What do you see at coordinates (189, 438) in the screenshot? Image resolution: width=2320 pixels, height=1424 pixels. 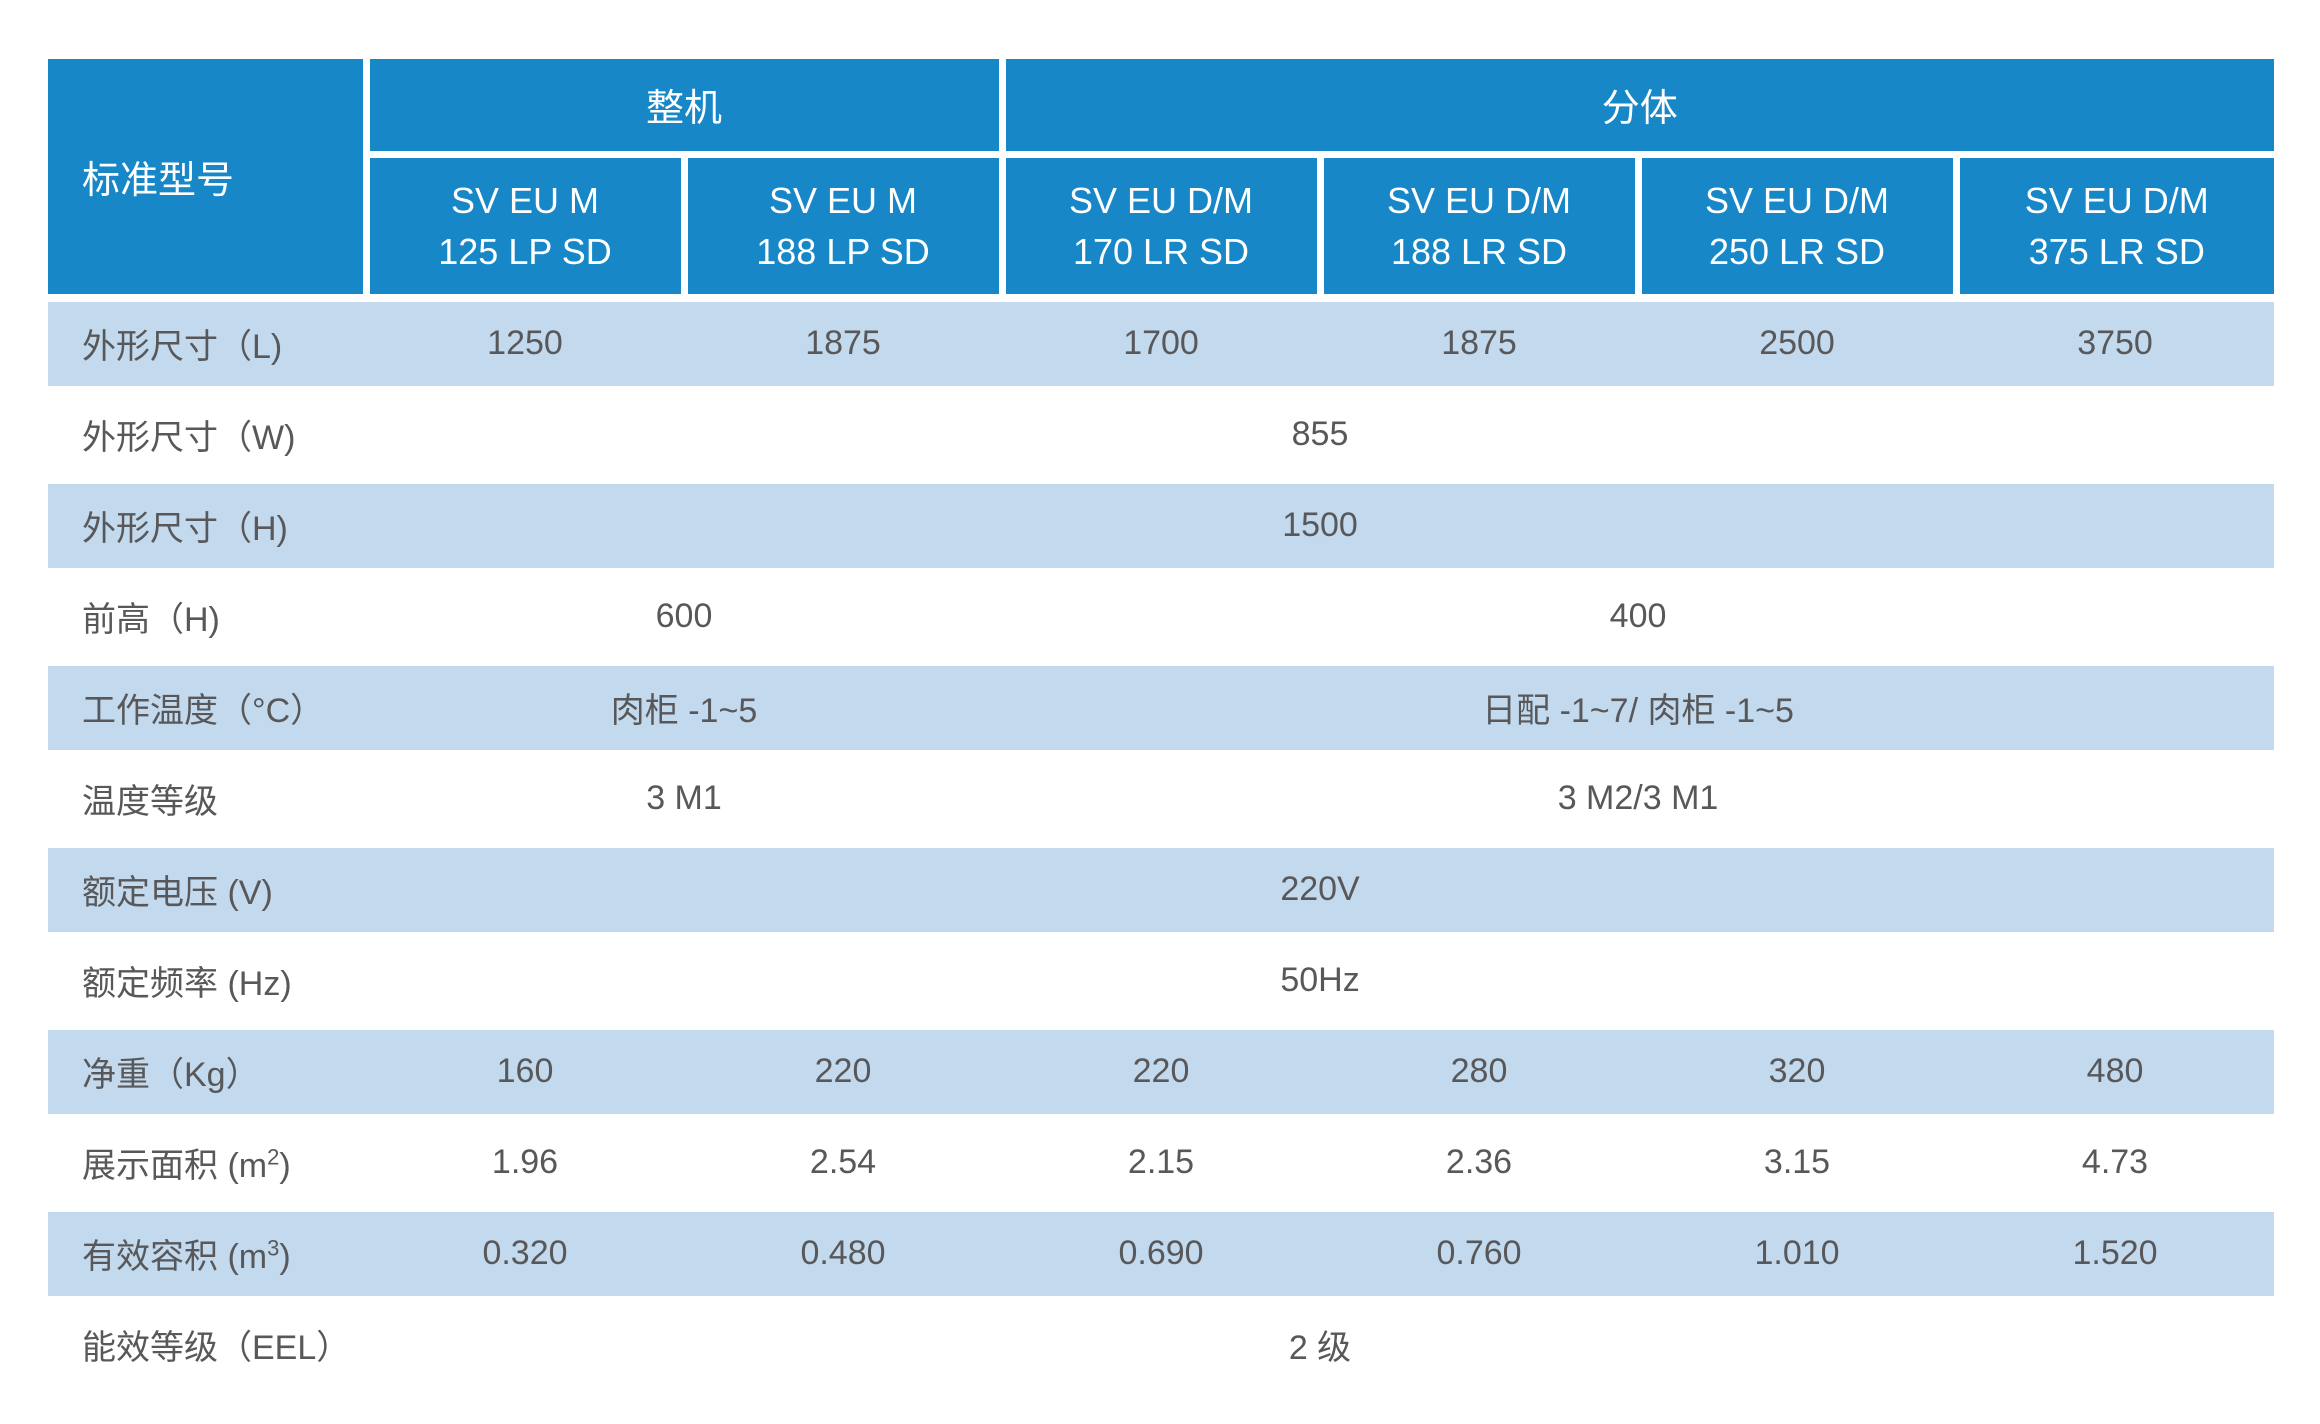 I see `row-label: 外形尺寸（W)` at bounding box center [189, 438].